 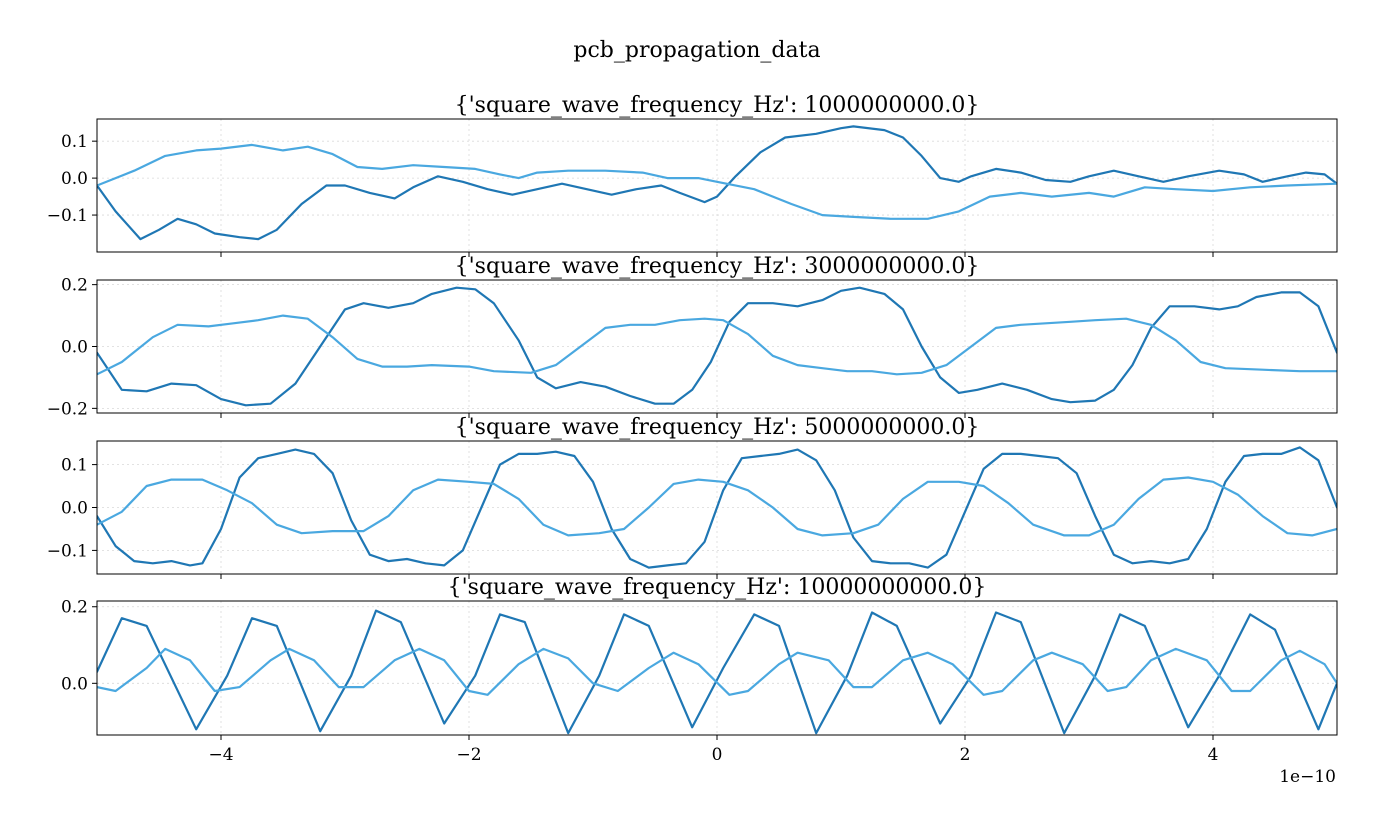 What do you see at coordinates (1213, 755) in the screenshot?
I see `x-tick-label: 4` at bounding box center [1213, 755].